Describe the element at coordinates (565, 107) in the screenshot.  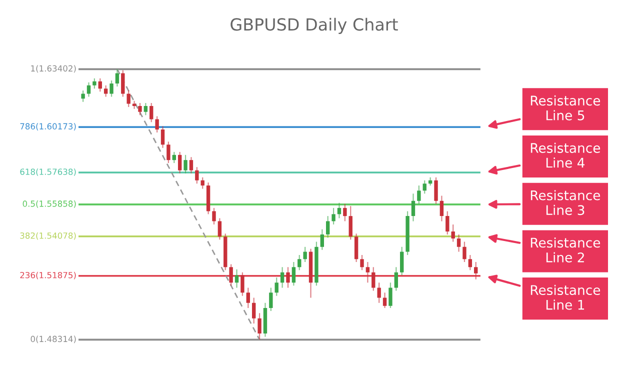
I see `text: Resistance Line 5` at that location.